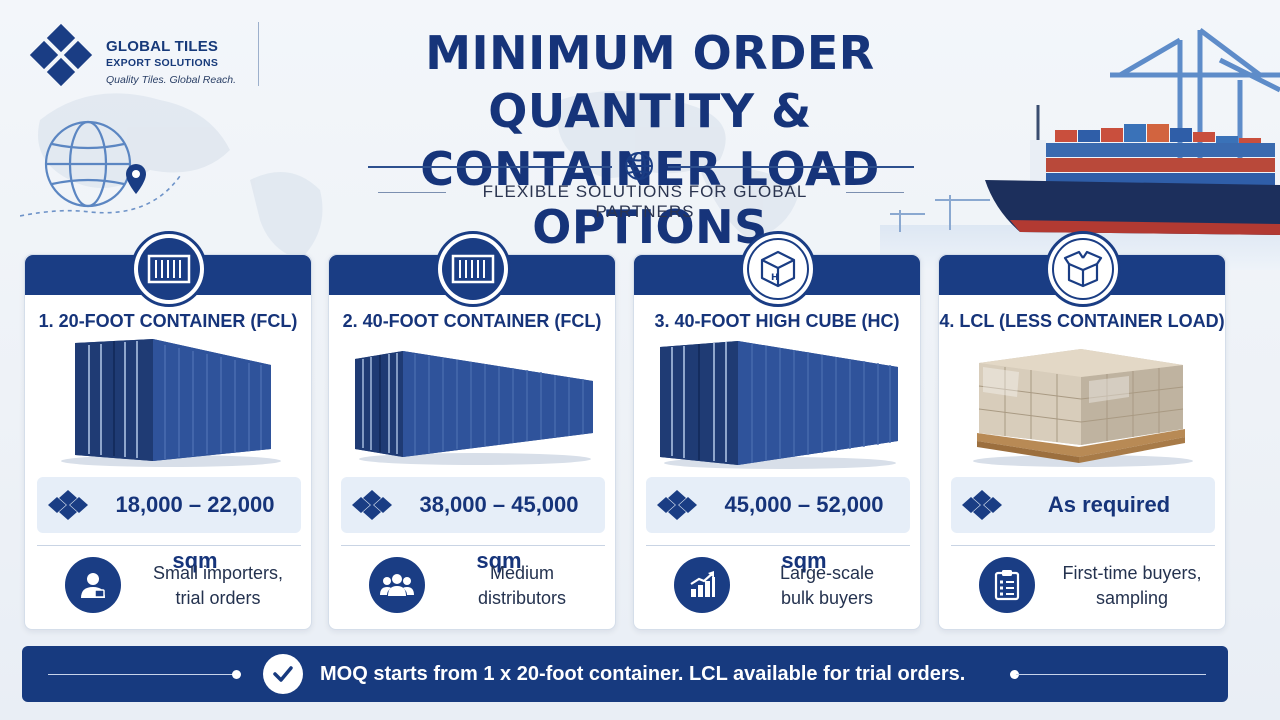 This screenshot has height=720, width=1280. What do you see at coordinates (168, 321) in the screenshot?
I see `card-title: 1. 20-FOOT CONTAINER (FCL)` at bounding box center [168, 321].